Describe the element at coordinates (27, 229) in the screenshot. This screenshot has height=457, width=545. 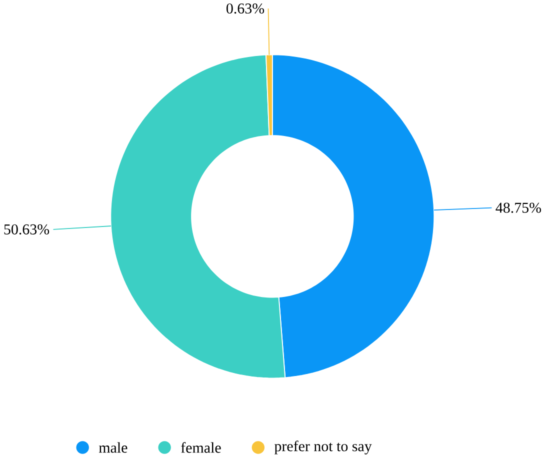
I see `data-label: 50.63%` at that location.